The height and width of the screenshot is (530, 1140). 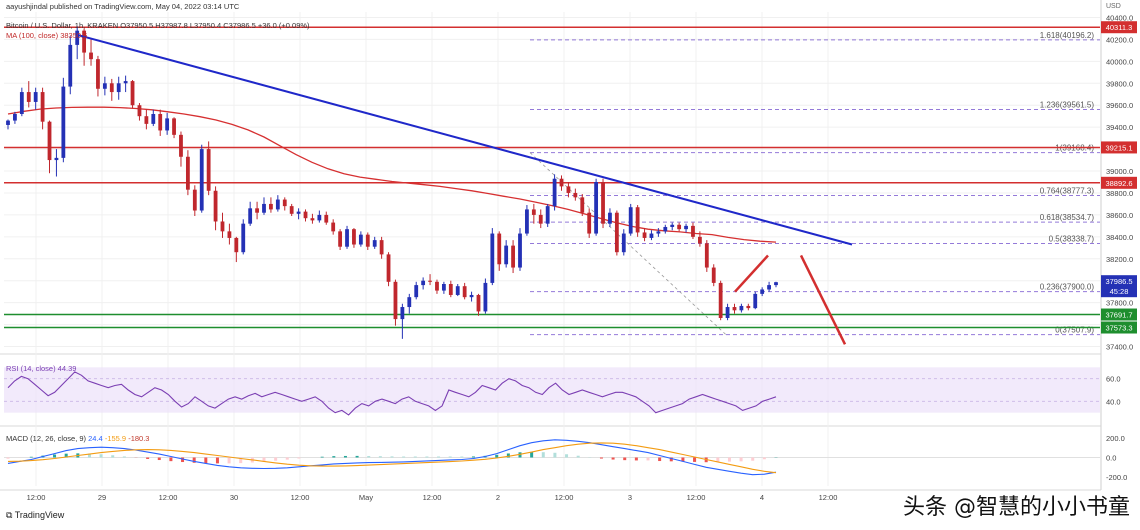 I want to click on price-tick-11: 39600.0, so click(x=1119, y=105).